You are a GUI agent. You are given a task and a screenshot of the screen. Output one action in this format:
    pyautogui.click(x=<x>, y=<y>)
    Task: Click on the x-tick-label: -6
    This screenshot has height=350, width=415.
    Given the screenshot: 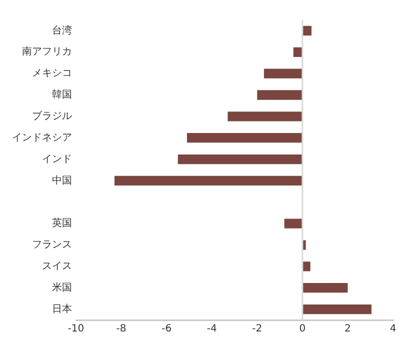 What is the action you would take?
    pyautogui.click(x=167, y=329)
    